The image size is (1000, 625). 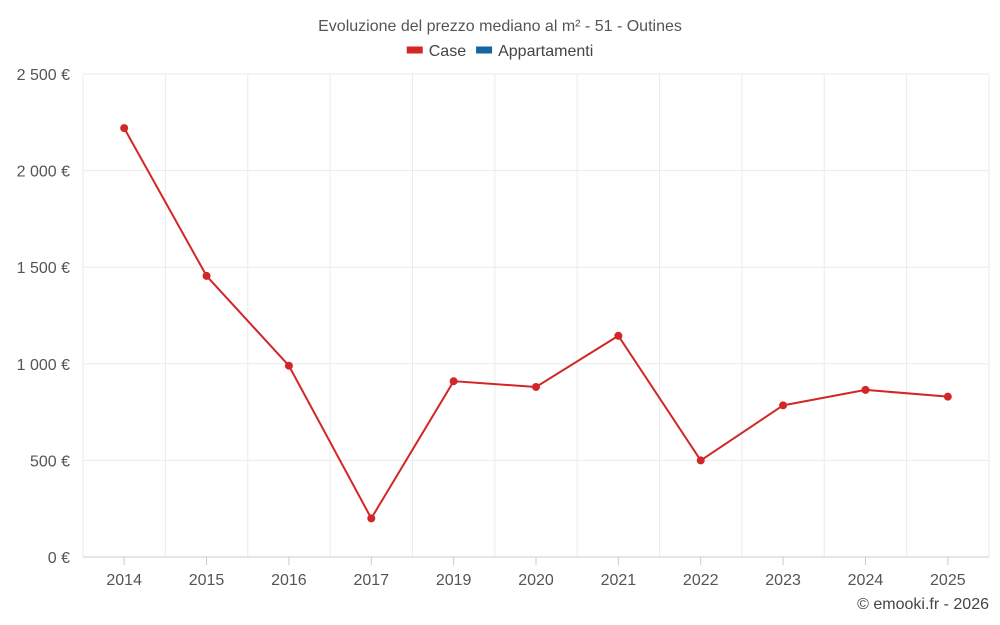 What do you see at coordinates (43, 172) in the screenshot?
I see `y-tick-label: 2 000 €` at bounding box center [43, 172].